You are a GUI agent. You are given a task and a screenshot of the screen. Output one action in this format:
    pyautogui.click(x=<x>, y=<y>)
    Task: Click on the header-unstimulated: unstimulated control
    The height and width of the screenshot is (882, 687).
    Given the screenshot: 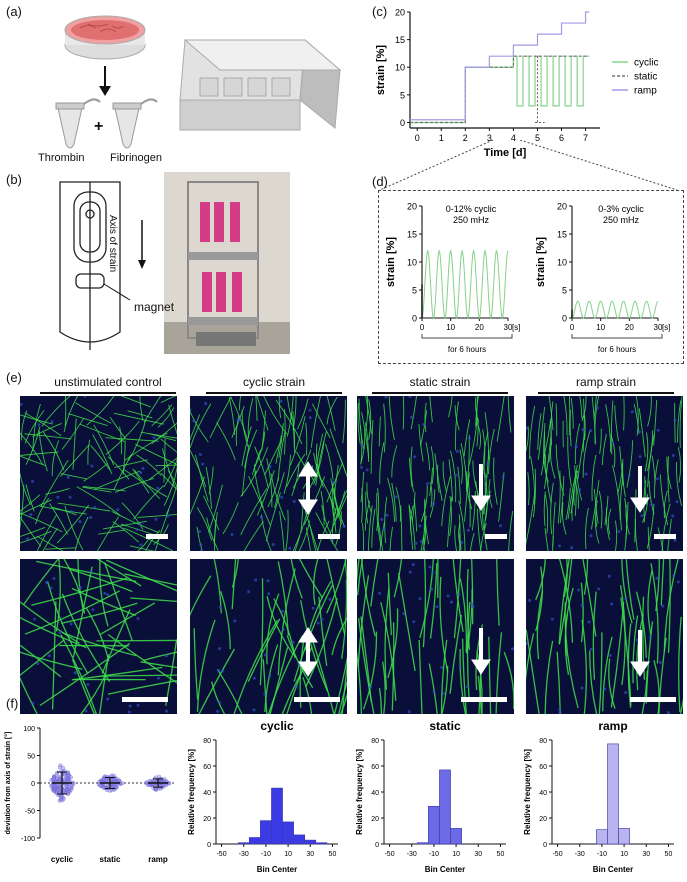 What is the action you would take?
    pyautogui.click(x=108, y=382)
    